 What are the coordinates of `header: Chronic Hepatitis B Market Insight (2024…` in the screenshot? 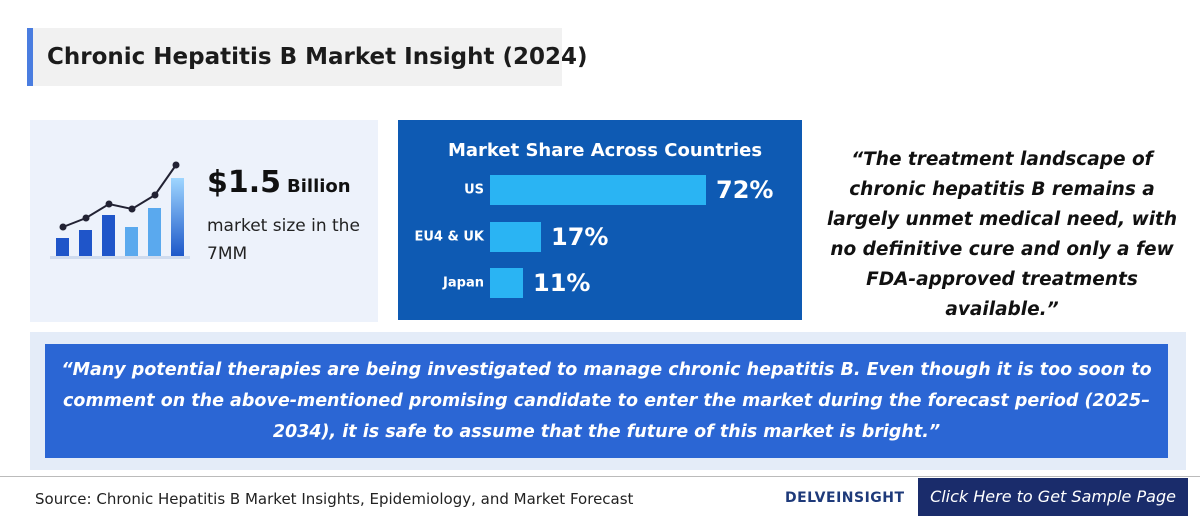 It's located at (307, 57).